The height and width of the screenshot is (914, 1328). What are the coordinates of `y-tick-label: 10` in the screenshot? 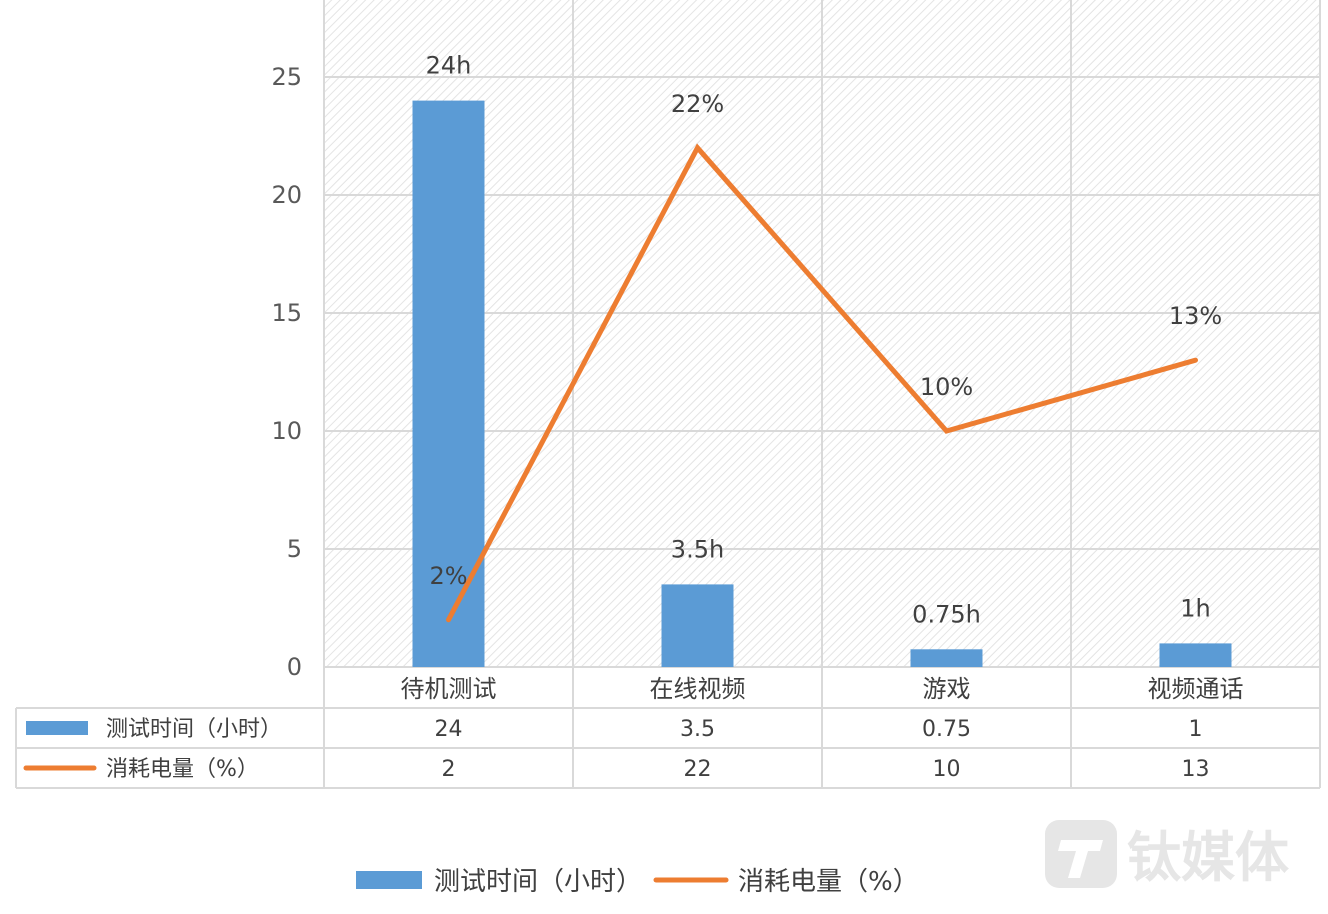 It's located at (286, 431).